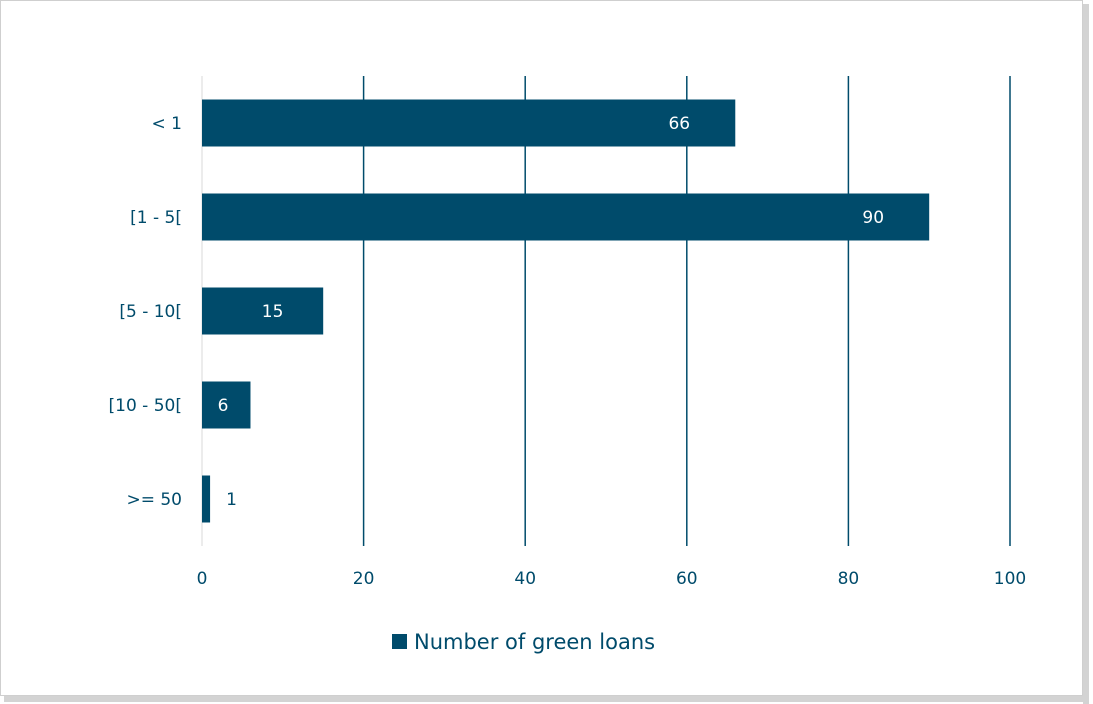  What do you see at coordinates (399, 641) in the screenshot?
I see `legend-swatch` at bounding box center [399, 641].